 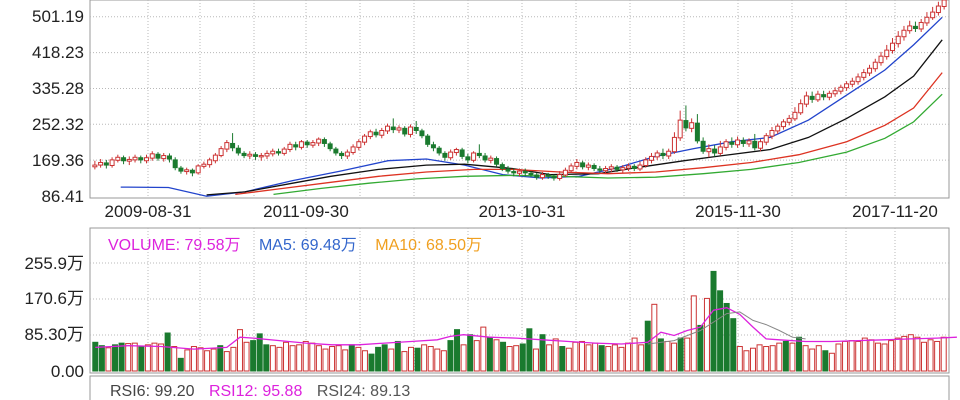 I want to click on legend-rsi6: RSI6: 99.20, so click(x=152, y=391).